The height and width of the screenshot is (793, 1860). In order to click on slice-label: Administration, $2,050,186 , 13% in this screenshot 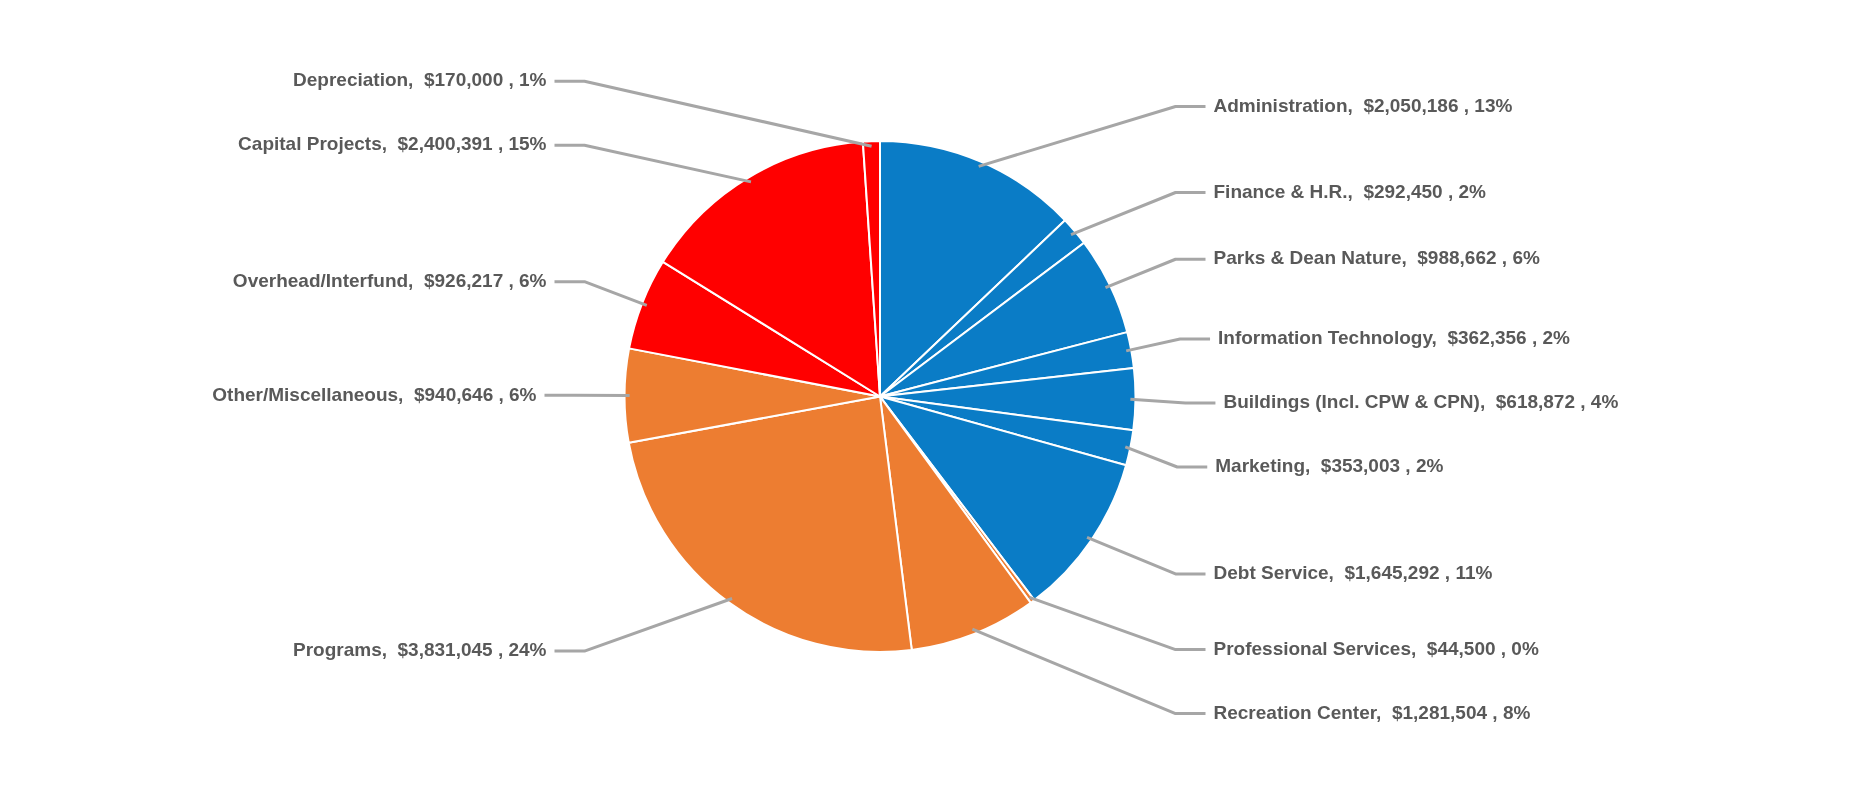, I will do `click(1363, 105)`.